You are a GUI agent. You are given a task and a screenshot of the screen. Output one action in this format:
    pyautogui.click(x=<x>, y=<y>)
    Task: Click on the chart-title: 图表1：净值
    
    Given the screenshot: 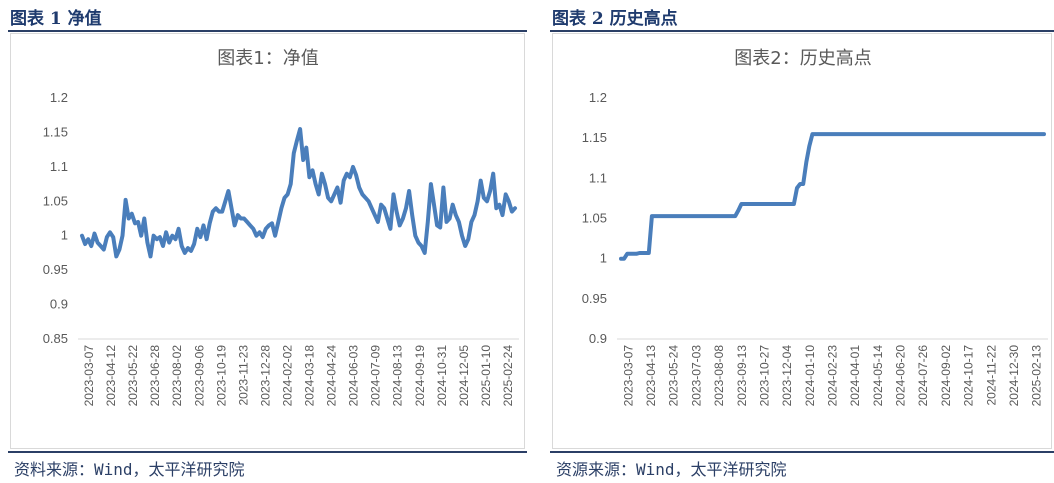 What is the action you would take?
    pyautogui.click(x=267, y=58)
    